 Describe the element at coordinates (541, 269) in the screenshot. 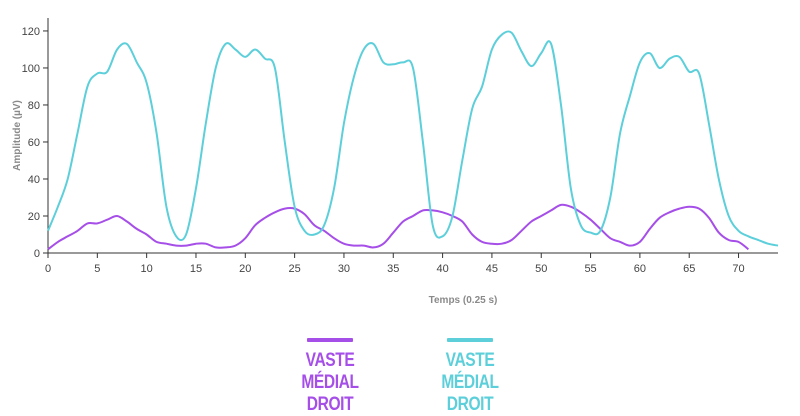

I see `x-tick-label: 50` at that location.